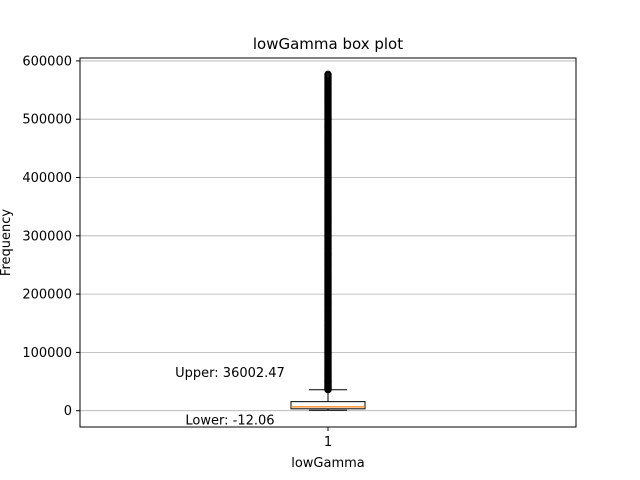 The width and height of the screenshot is (640, 480). I want to click on x-axis-label: lowGamma, so click(328, 463).